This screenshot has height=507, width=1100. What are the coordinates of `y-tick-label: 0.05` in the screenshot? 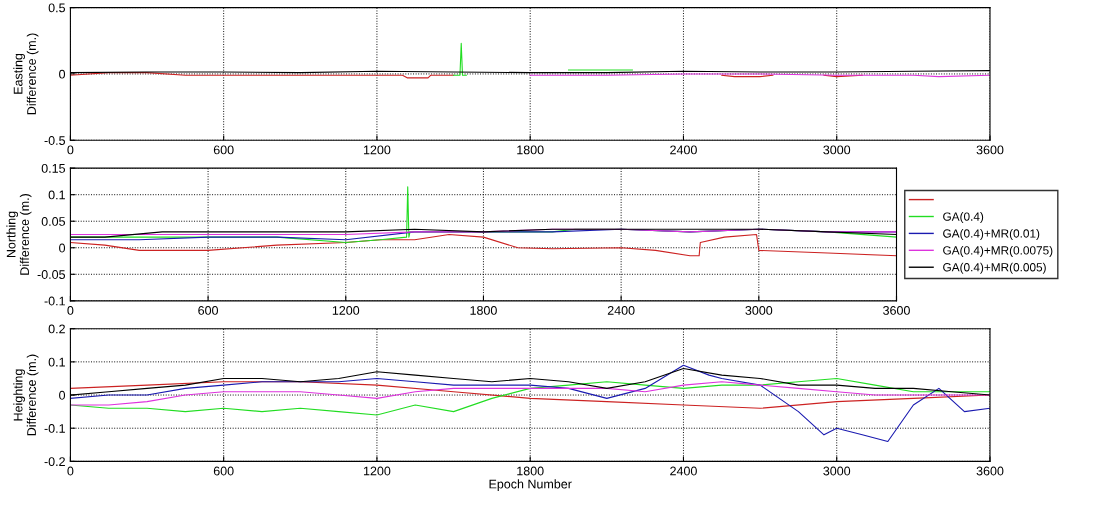 It's located at (53, 221).